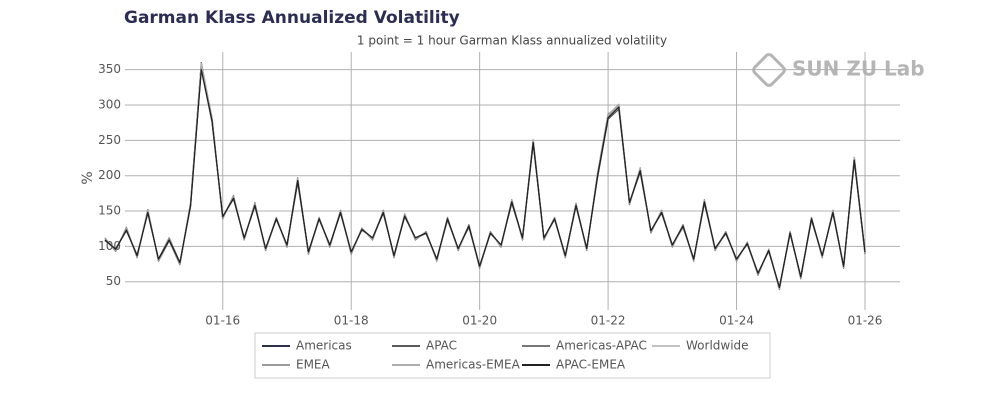  What do you see at coordinates (769, 70) in the screenshot?
I see `watermark-logo` at bounding box center [769, 70].